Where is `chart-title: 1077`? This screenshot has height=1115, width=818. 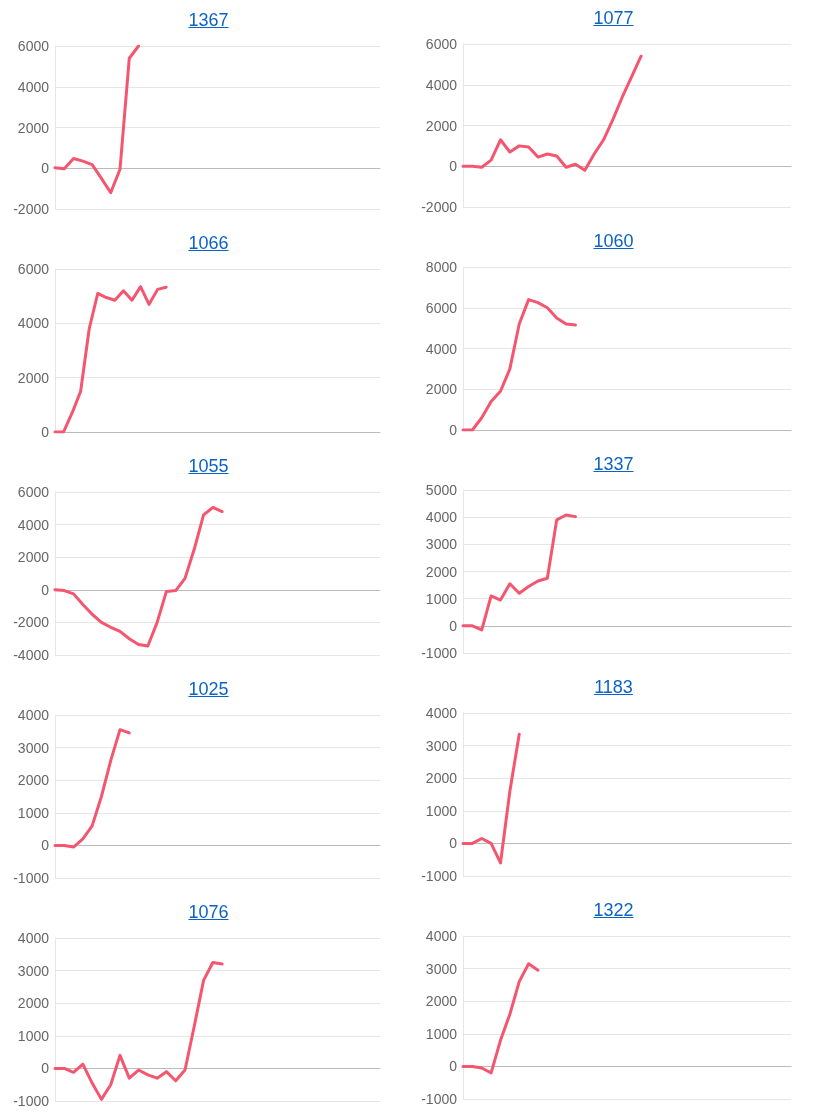 chart-title: 1077 is located at coordinates (613, 18).